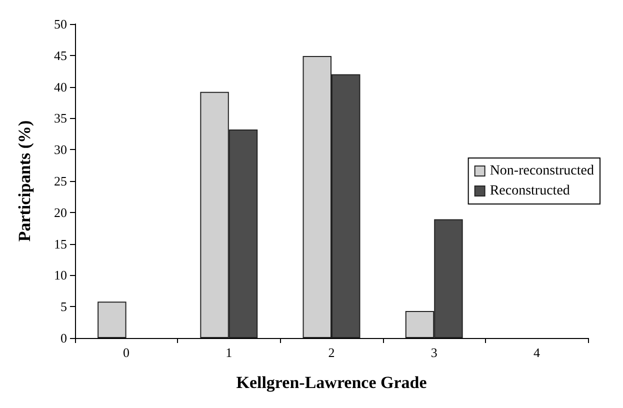 Image resolution: width=623 pixels, height=408 pixels. What do you see at coordinates (332, 382) in the screenshot?
I see `x-axis-title: Kellgren-Lawrence Grade` at bounding box center [332, 382].